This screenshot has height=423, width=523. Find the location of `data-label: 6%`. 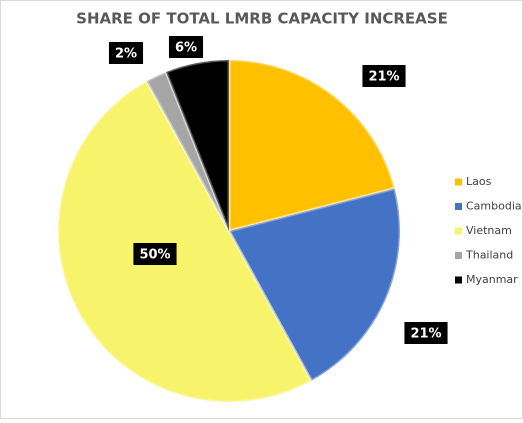

data-label: 6% is located at coordinates (186, 48).